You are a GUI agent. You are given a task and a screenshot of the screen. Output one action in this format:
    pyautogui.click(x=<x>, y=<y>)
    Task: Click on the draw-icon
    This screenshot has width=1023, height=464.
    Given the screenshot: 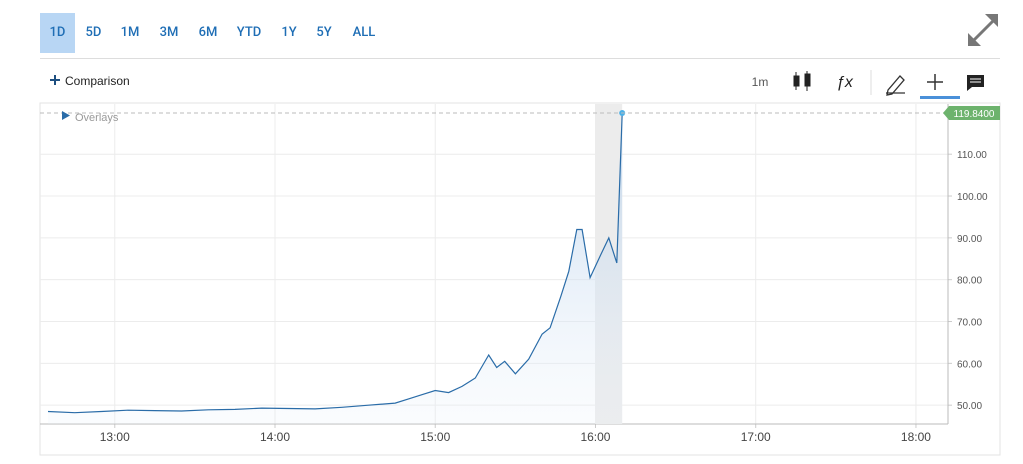 What is the action you would take?
    pyautogui.click(x=895, y=85)
    